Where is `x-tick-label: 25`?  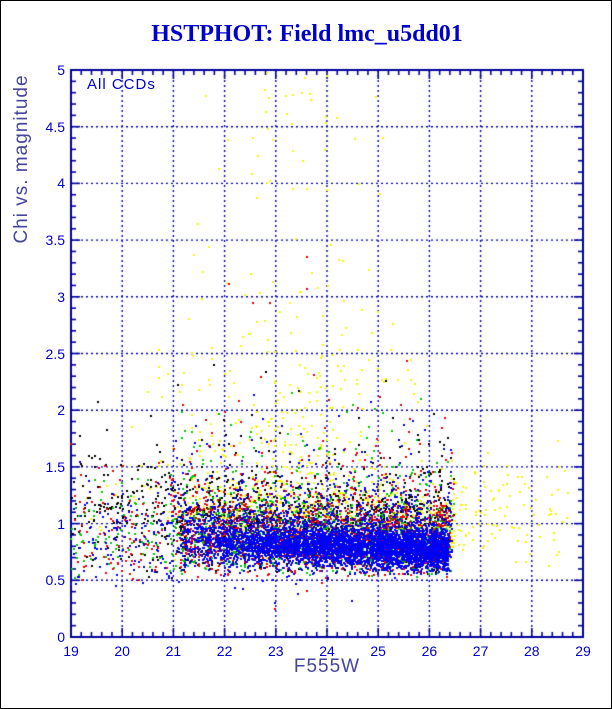
x-tick-label: 25 is located at coordinates (378, 651).